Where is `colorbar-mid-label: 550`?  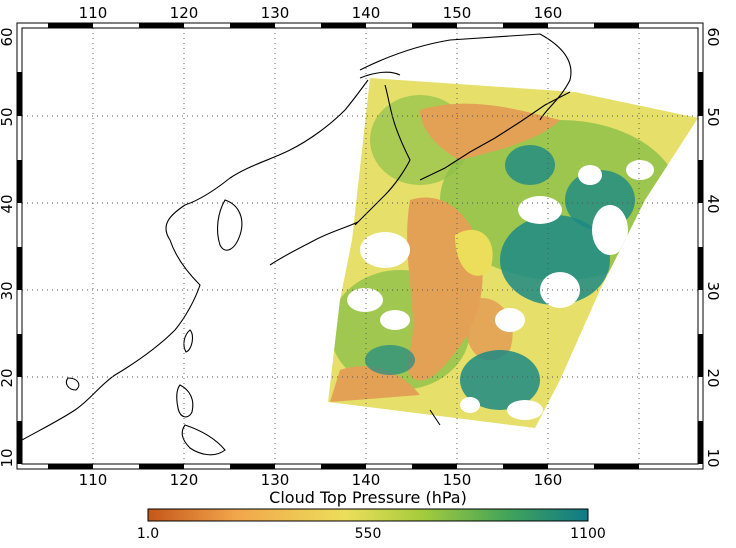 colorbar-mid-label: 550 is located at coordinates (368, 534).